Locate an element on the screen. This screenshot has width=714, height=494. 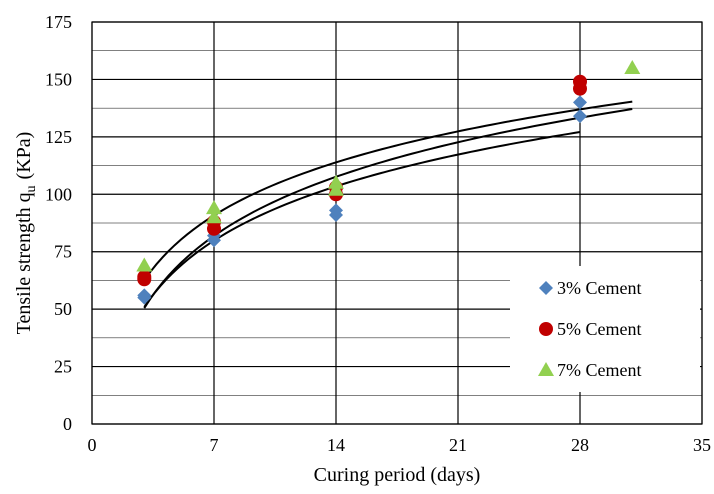
legend-marker-circle is located at coordinates (546, 329).